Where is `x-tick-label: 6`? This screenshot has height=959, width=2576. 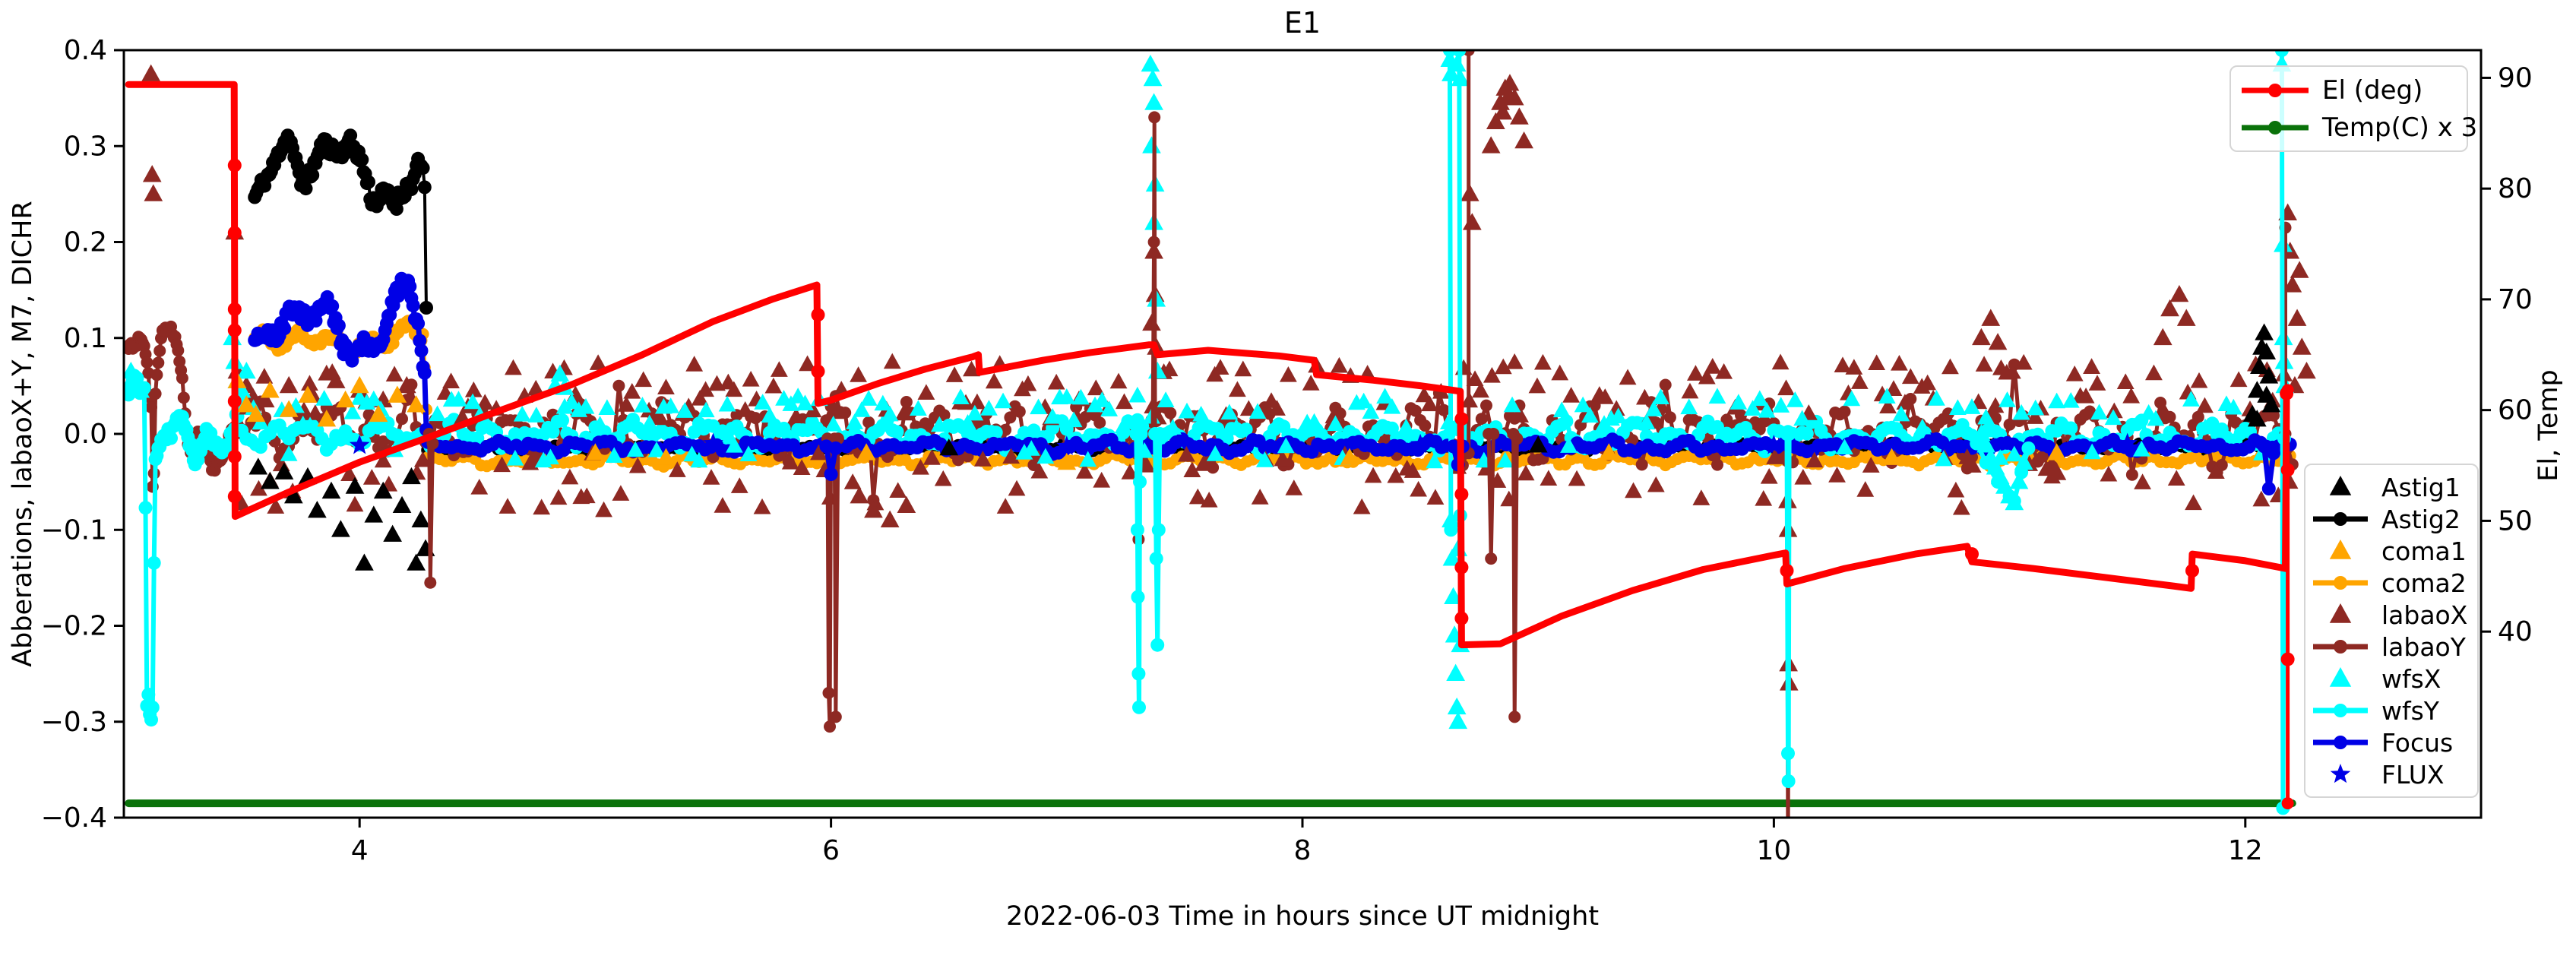
x-tick-label: 6 is located at coordinates (831, 851).